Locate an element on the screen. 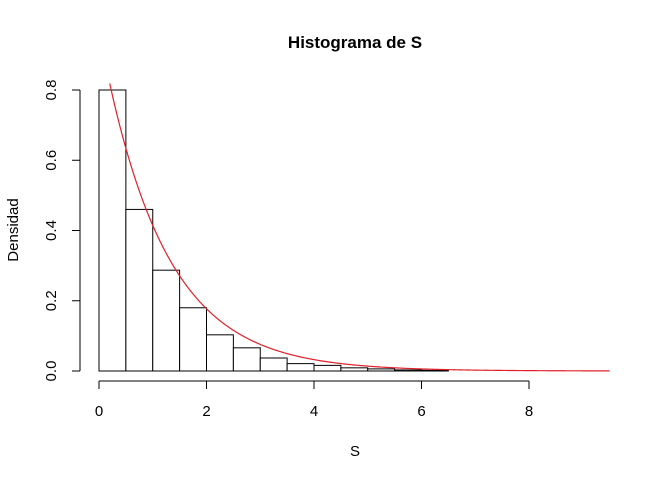 The width and height of the screenshot is (672, 480). y-axis-label: Densidad is located at coordinates (13, 229).